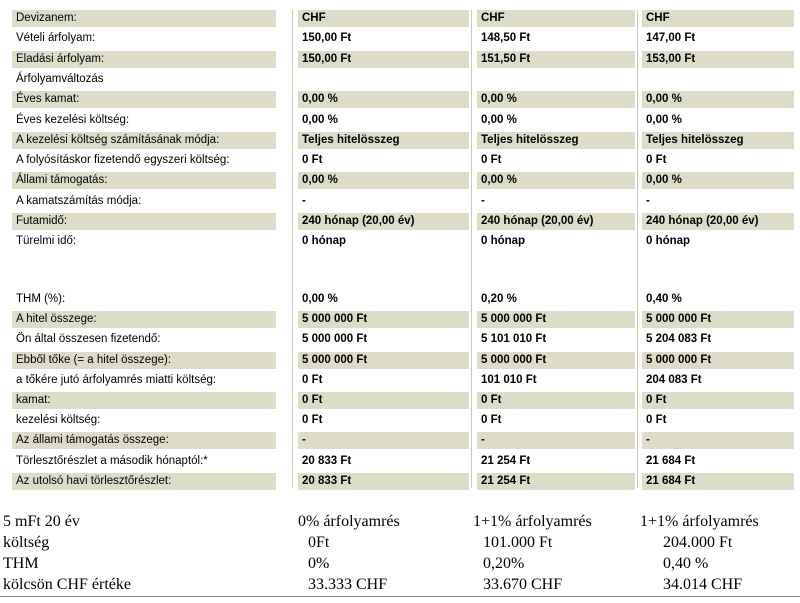 This screenshot has height=603, width=800. Describe the element at coordinates (144, 221) in the screenshot. I see `row-label: Futamidő:` at that location.